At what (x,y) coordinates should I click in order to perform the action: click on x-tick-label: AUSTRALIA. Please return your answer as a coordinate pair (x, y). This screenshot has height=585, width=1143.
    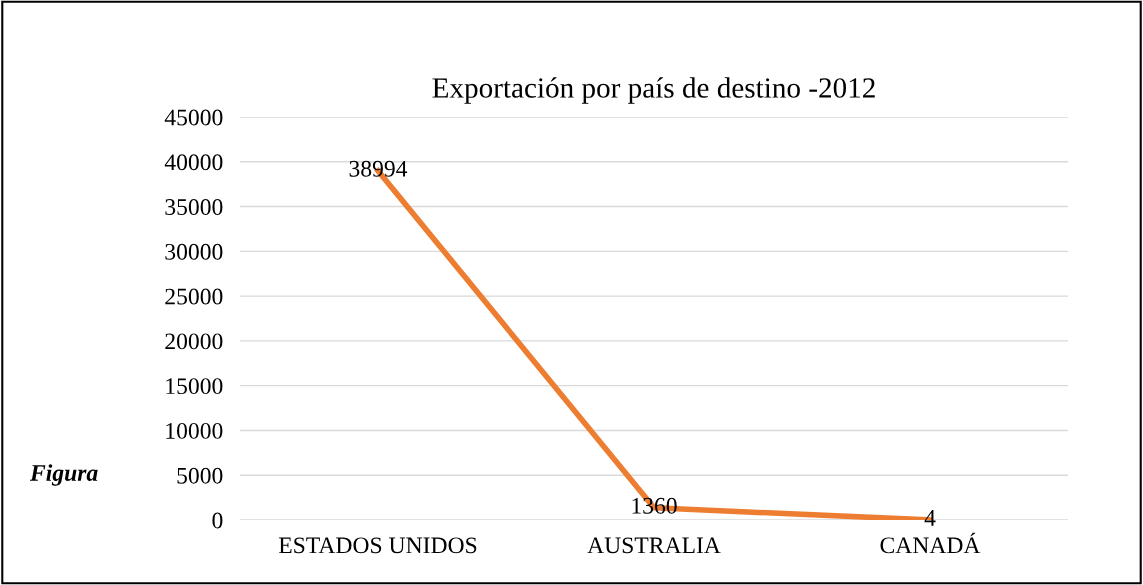
    Looking at the image, I should click on (654, 545).